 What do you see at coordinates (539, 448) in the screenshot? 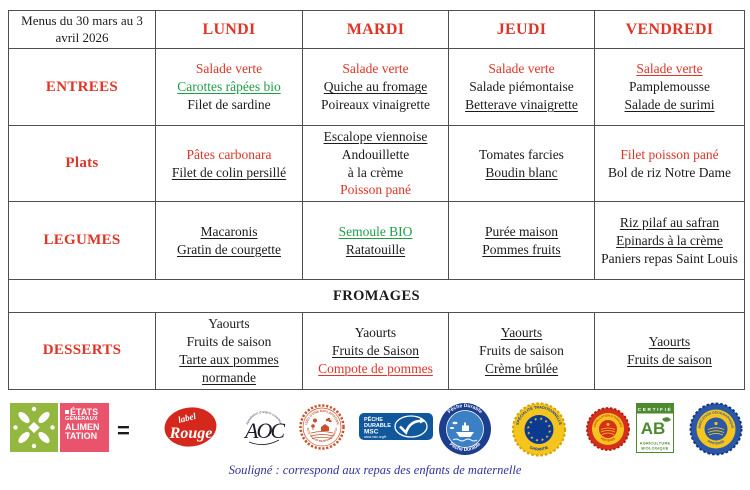
I see `svg-text: GARANTIE` at bounding box center [539, 448].